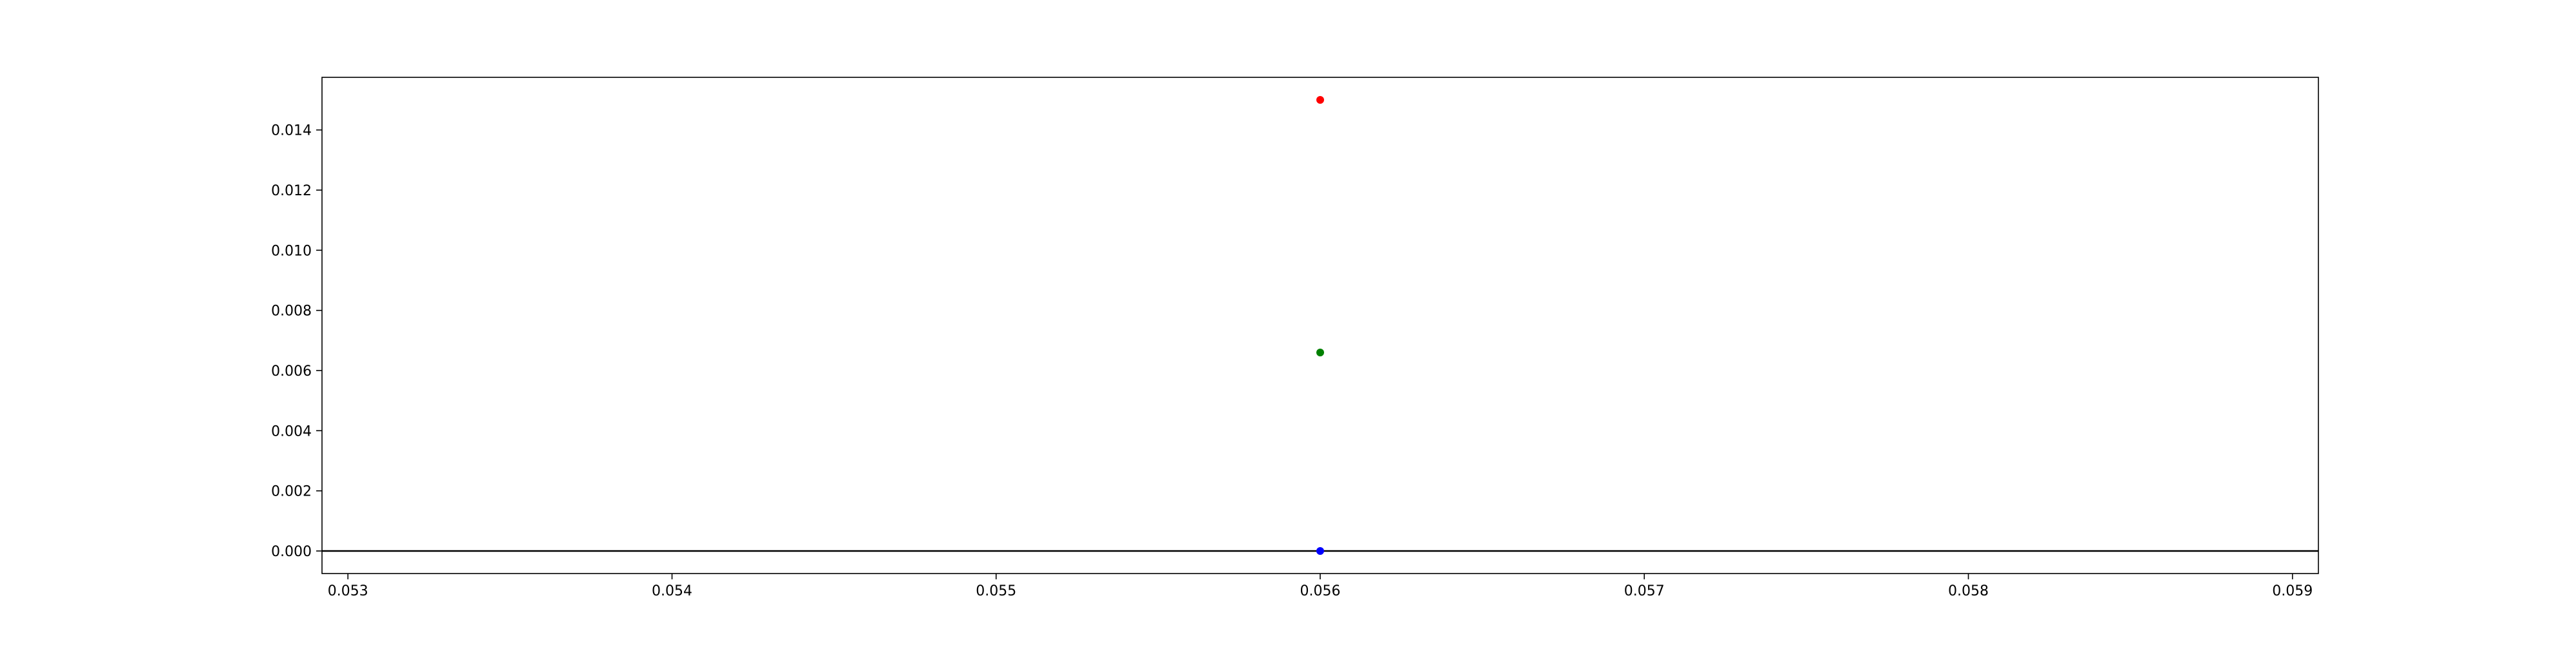  Describe the element at coordinates (2293, 591) in the screenshot. I see `x-tick-label: 0.059` at that location.